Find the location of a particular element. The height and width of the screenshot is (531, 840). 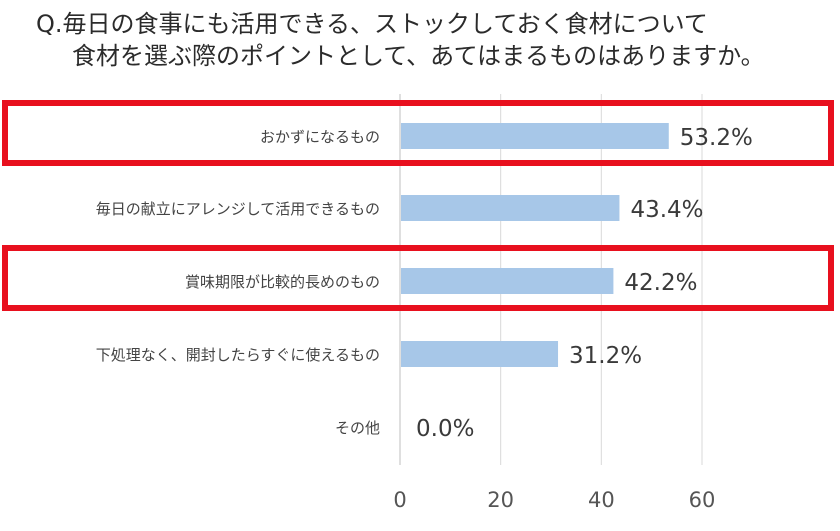

category-label: その他 is located at coordinates (357, 428).